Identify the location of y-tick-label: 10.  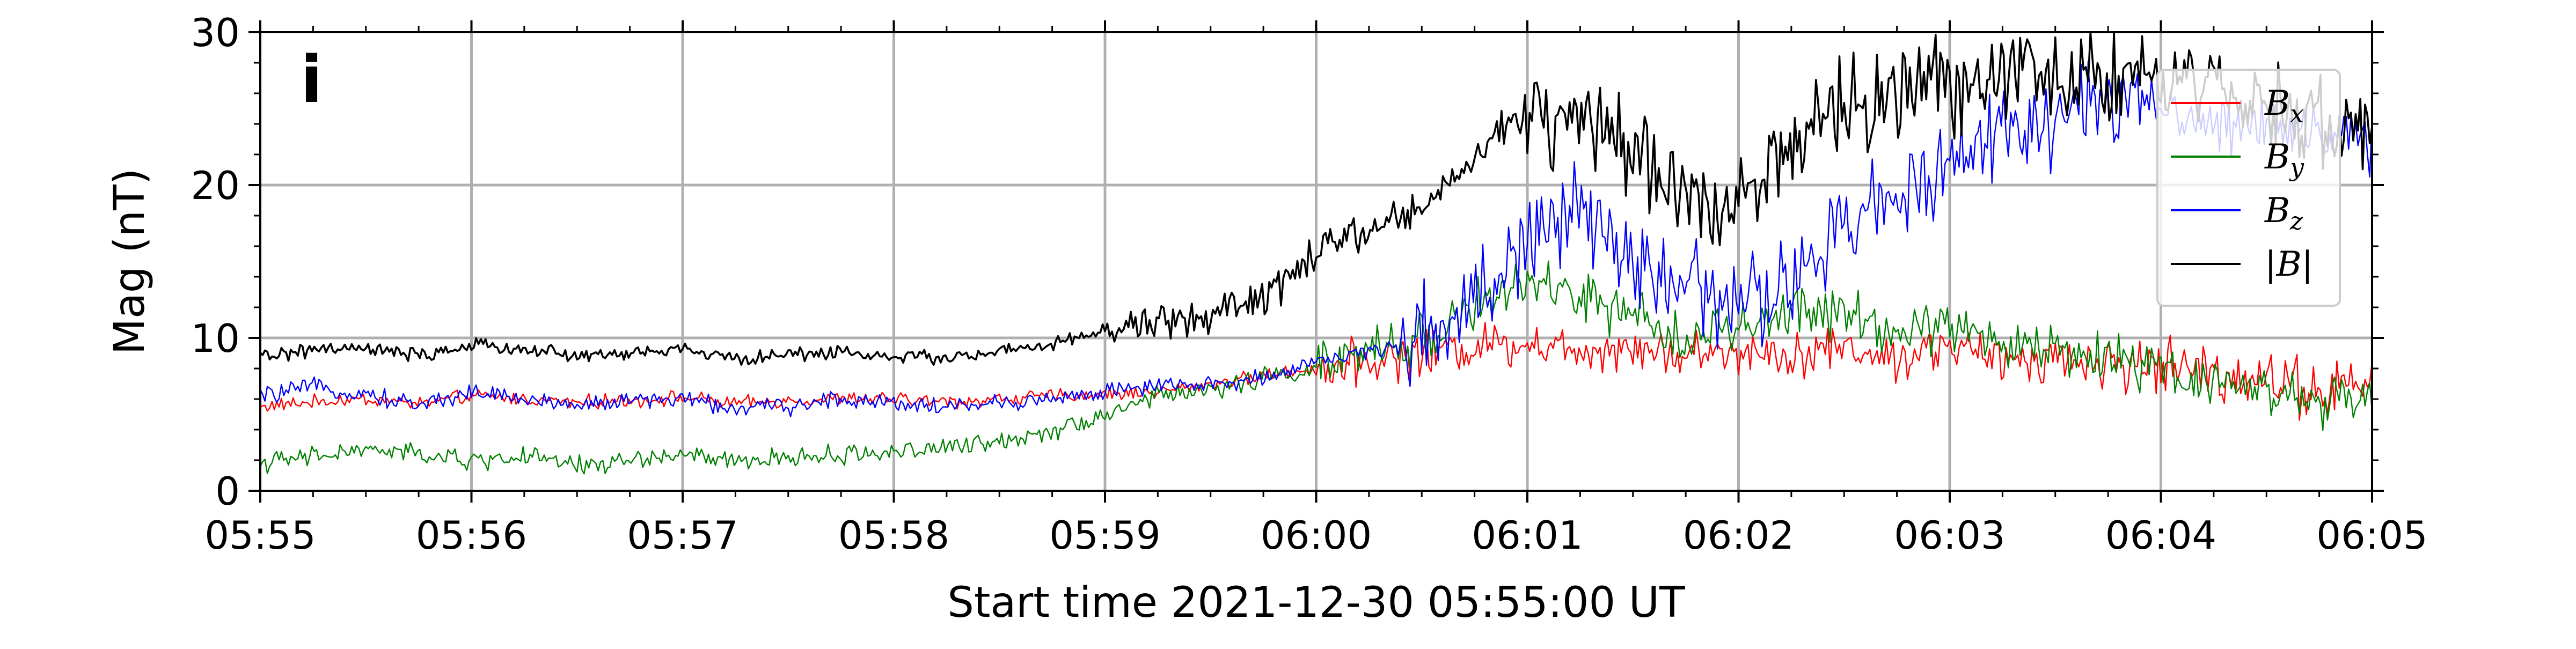
(215, 338).